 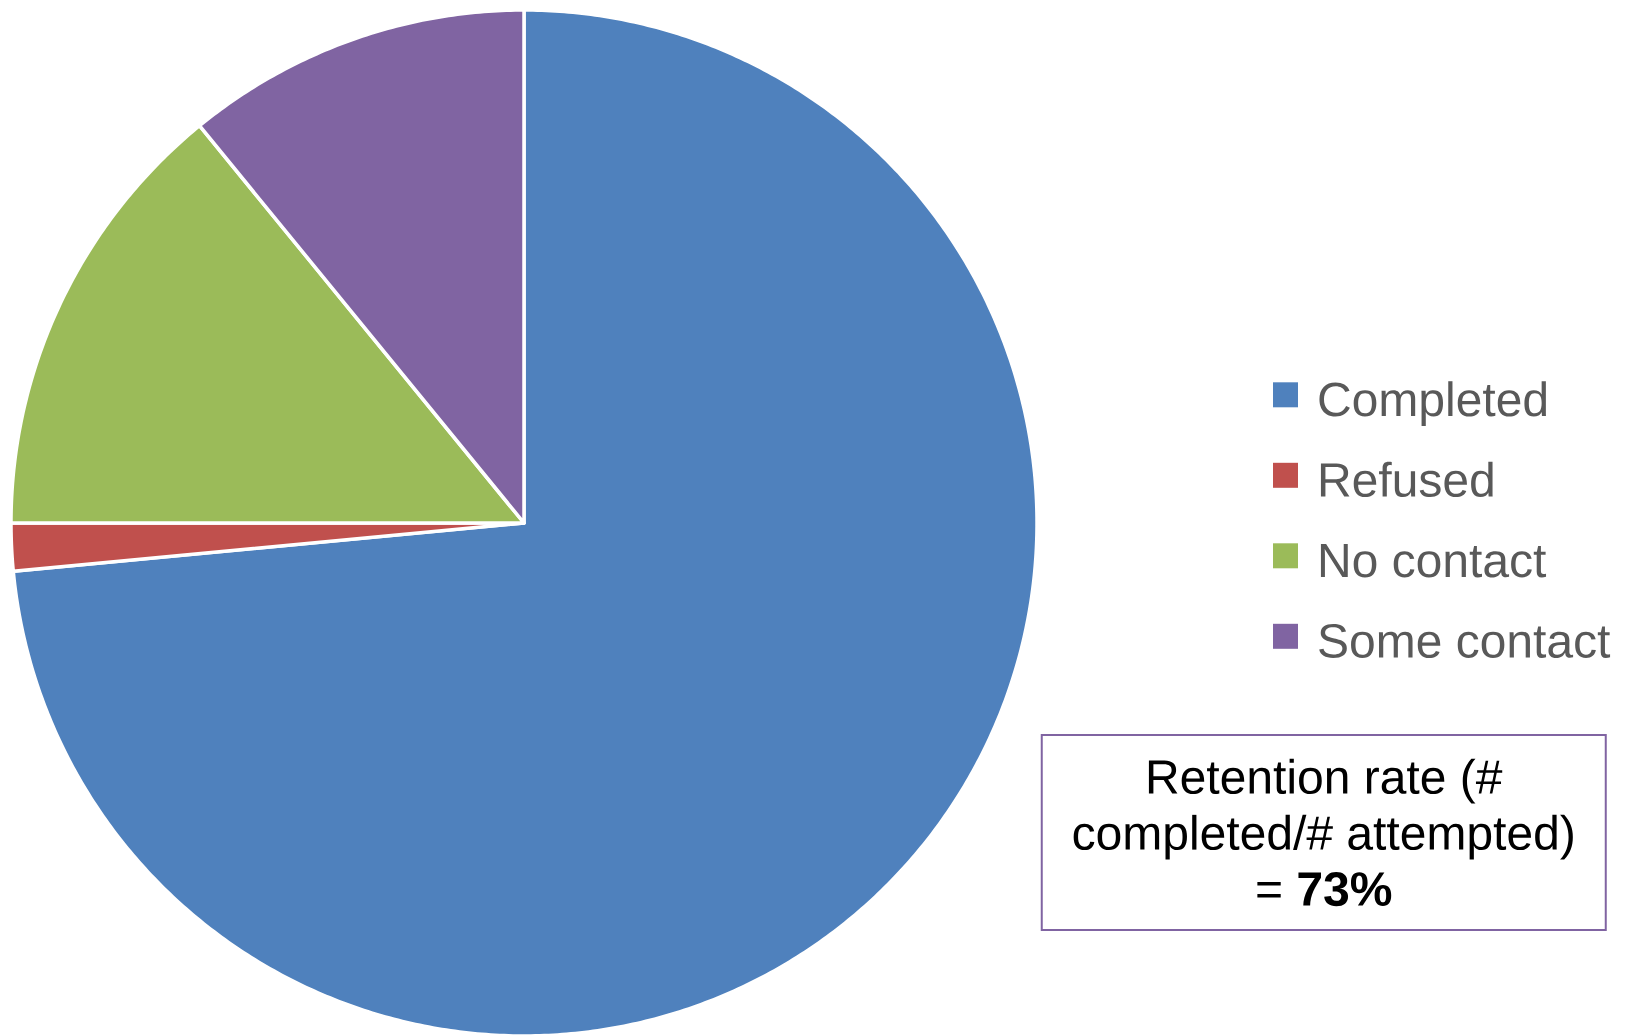 What do you see at coordinates (1323, 832) in the screenshot?
I see `text: Retention rate (# completed/# attempted) = 73%` at bounding box center [1323, 832].